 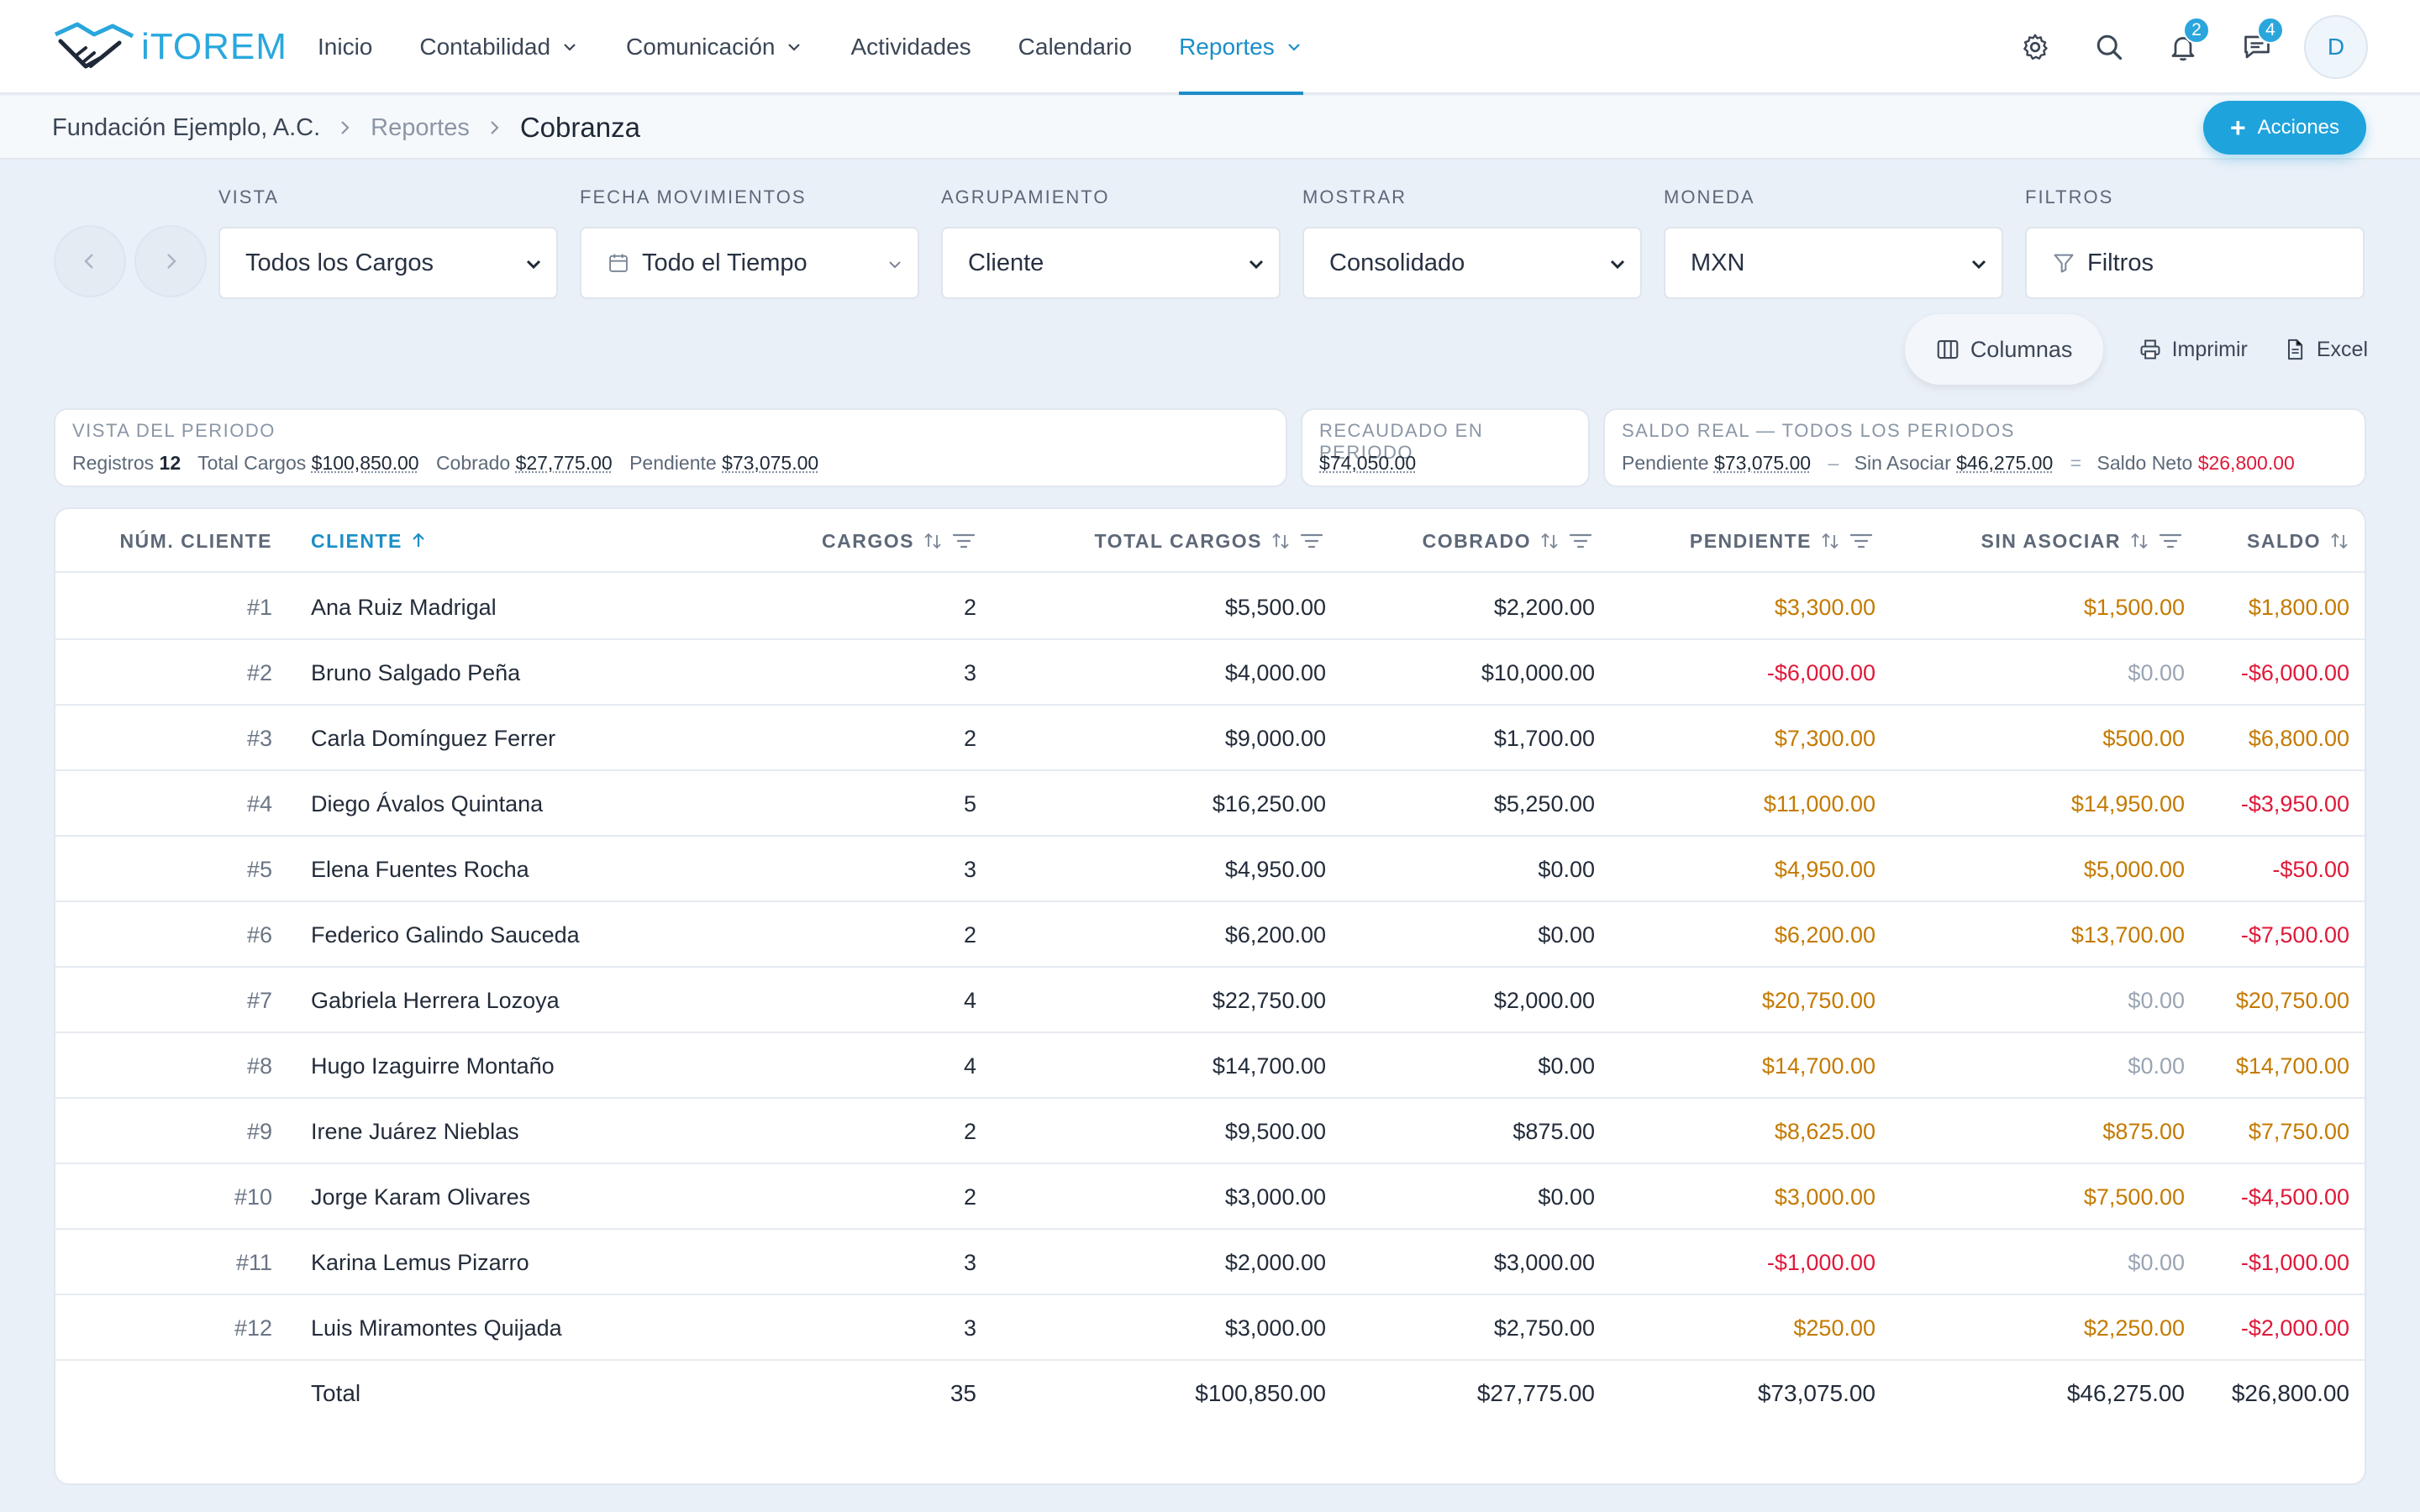 What do you see at coordinates (1260, 1393) in the screenshot?
I see `total-total-cargos: $100,850.00` at bounding box center [1260, 1393].